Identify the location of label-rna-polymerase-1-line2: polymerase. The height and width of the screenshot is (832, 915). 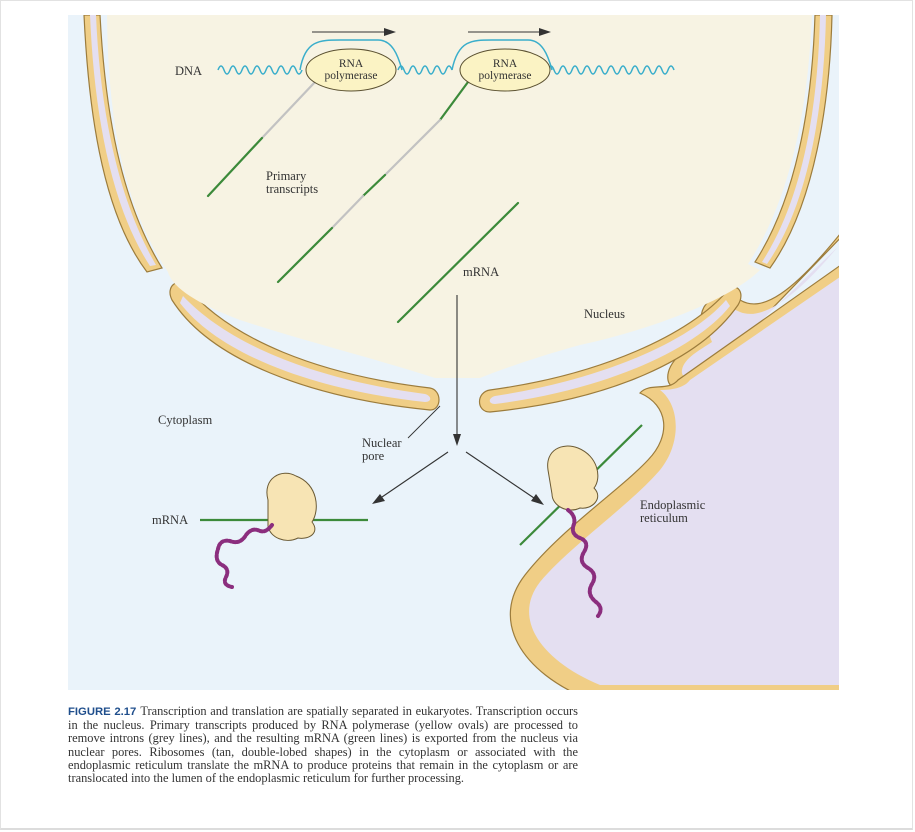
(350, 76).